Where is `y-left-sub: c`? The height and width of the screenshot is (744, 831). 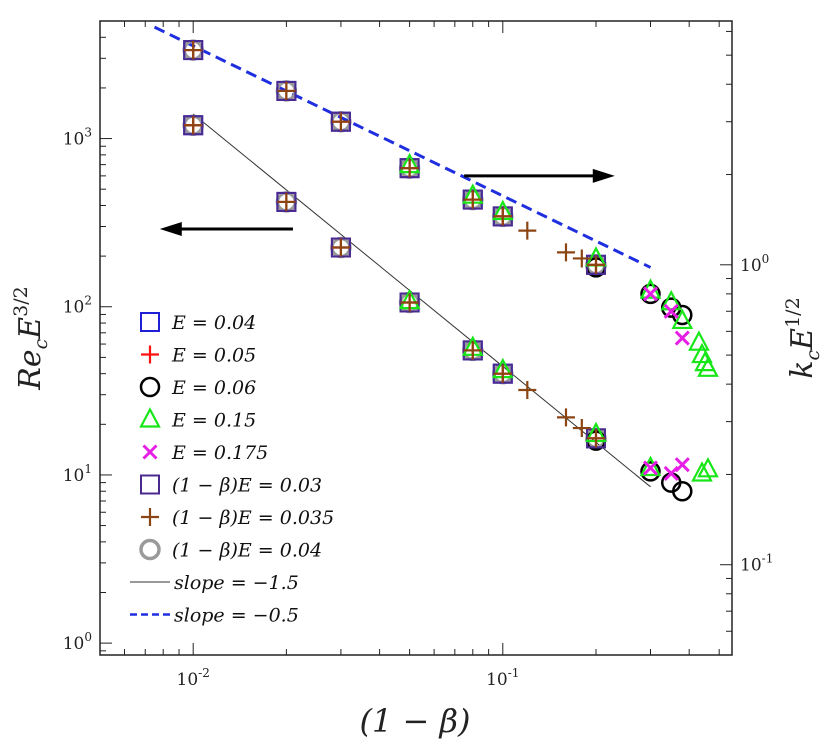
y-left-sub: c is located at coordinates (41, 343).